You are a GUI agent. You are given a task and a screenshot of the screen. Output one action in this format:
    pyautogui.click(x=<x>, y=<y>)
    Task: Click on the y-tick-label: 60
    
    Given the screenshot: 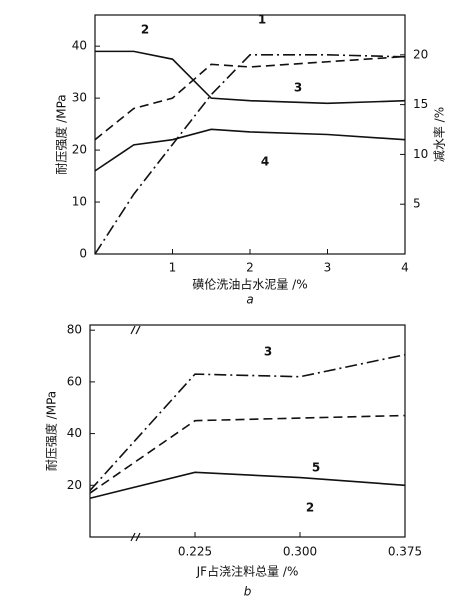 What is the action you would take?
    pyautogui.click(x=74, y=381)
    